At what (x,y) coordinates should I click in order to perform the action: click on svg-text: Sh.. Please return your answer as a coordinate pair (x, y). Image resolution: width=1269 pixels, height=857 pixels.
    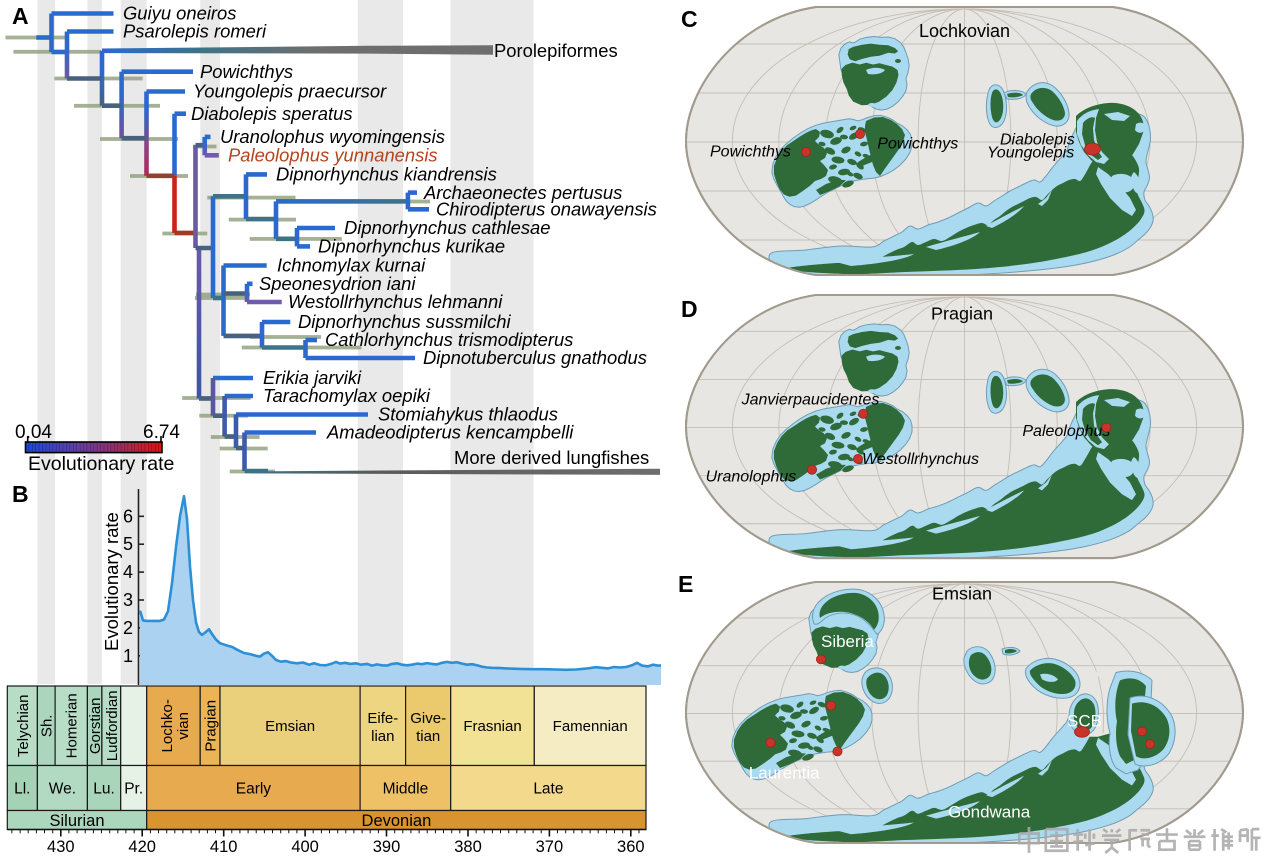
    Looking at the image, I should click on (47, 726).